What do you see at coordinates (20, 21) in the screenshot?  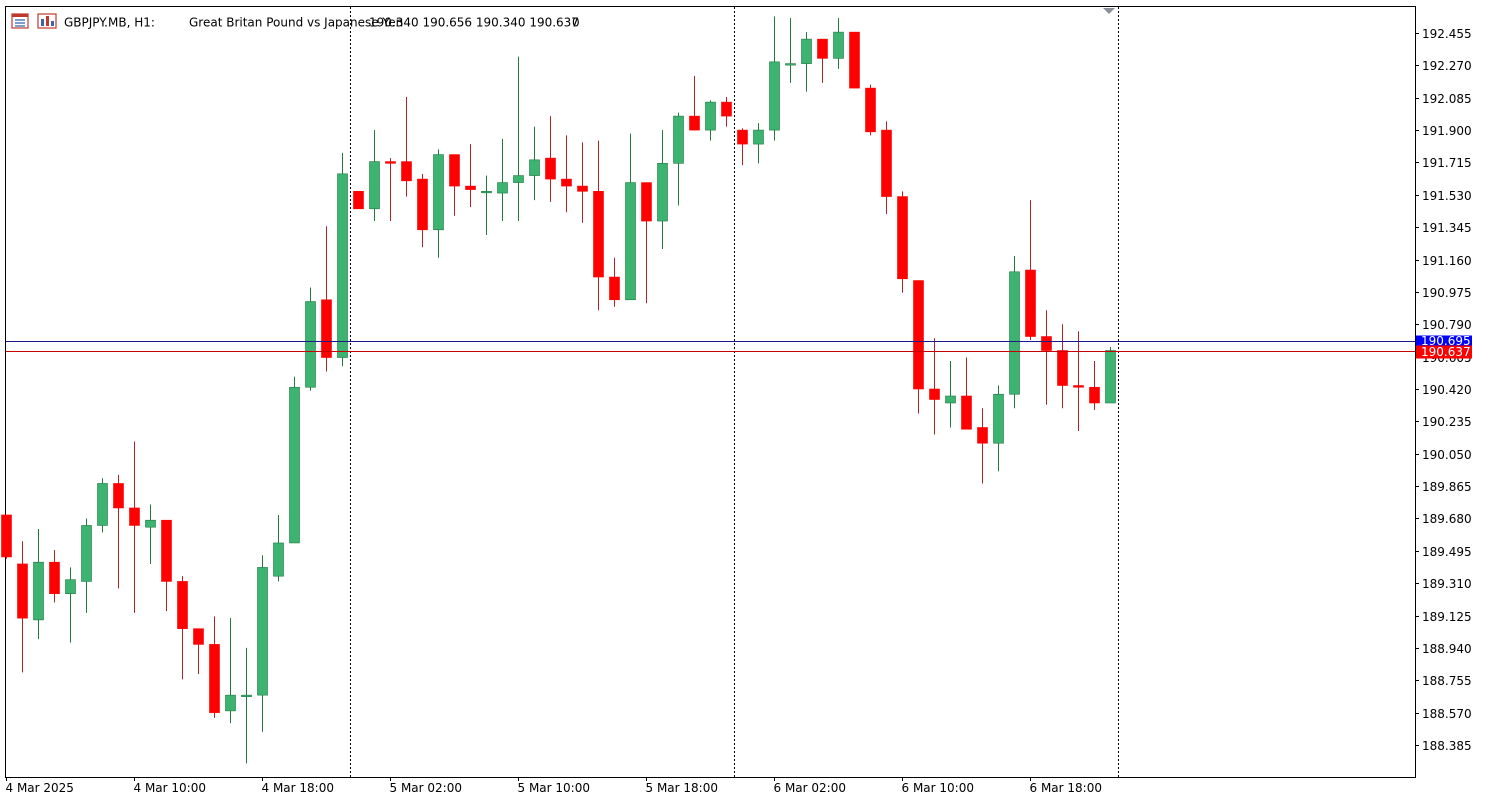 I see `calendar-grid-icon` at bounding box center [20, 21].